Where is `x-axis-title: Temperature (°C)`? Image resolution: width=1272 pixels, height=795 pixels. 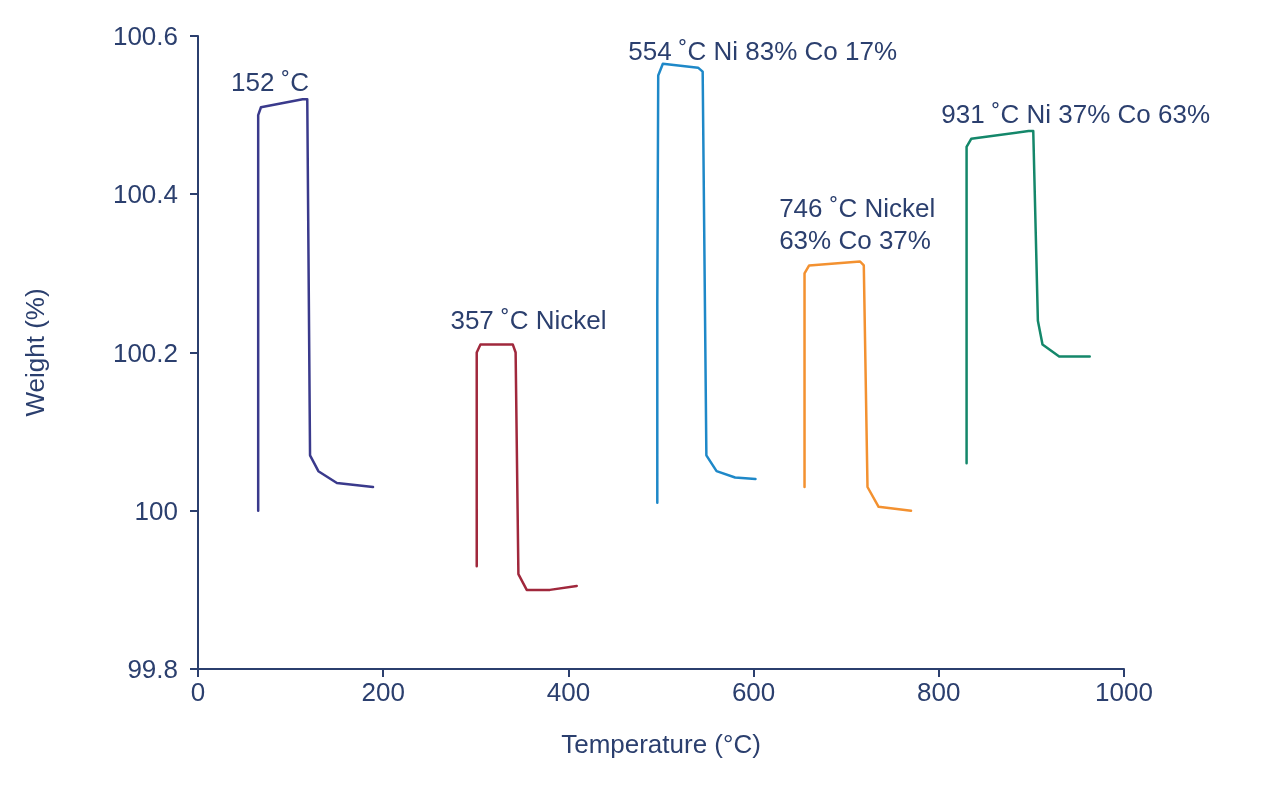
x-axis-title: Temperature (°C) is located at coordinates (661, 744).